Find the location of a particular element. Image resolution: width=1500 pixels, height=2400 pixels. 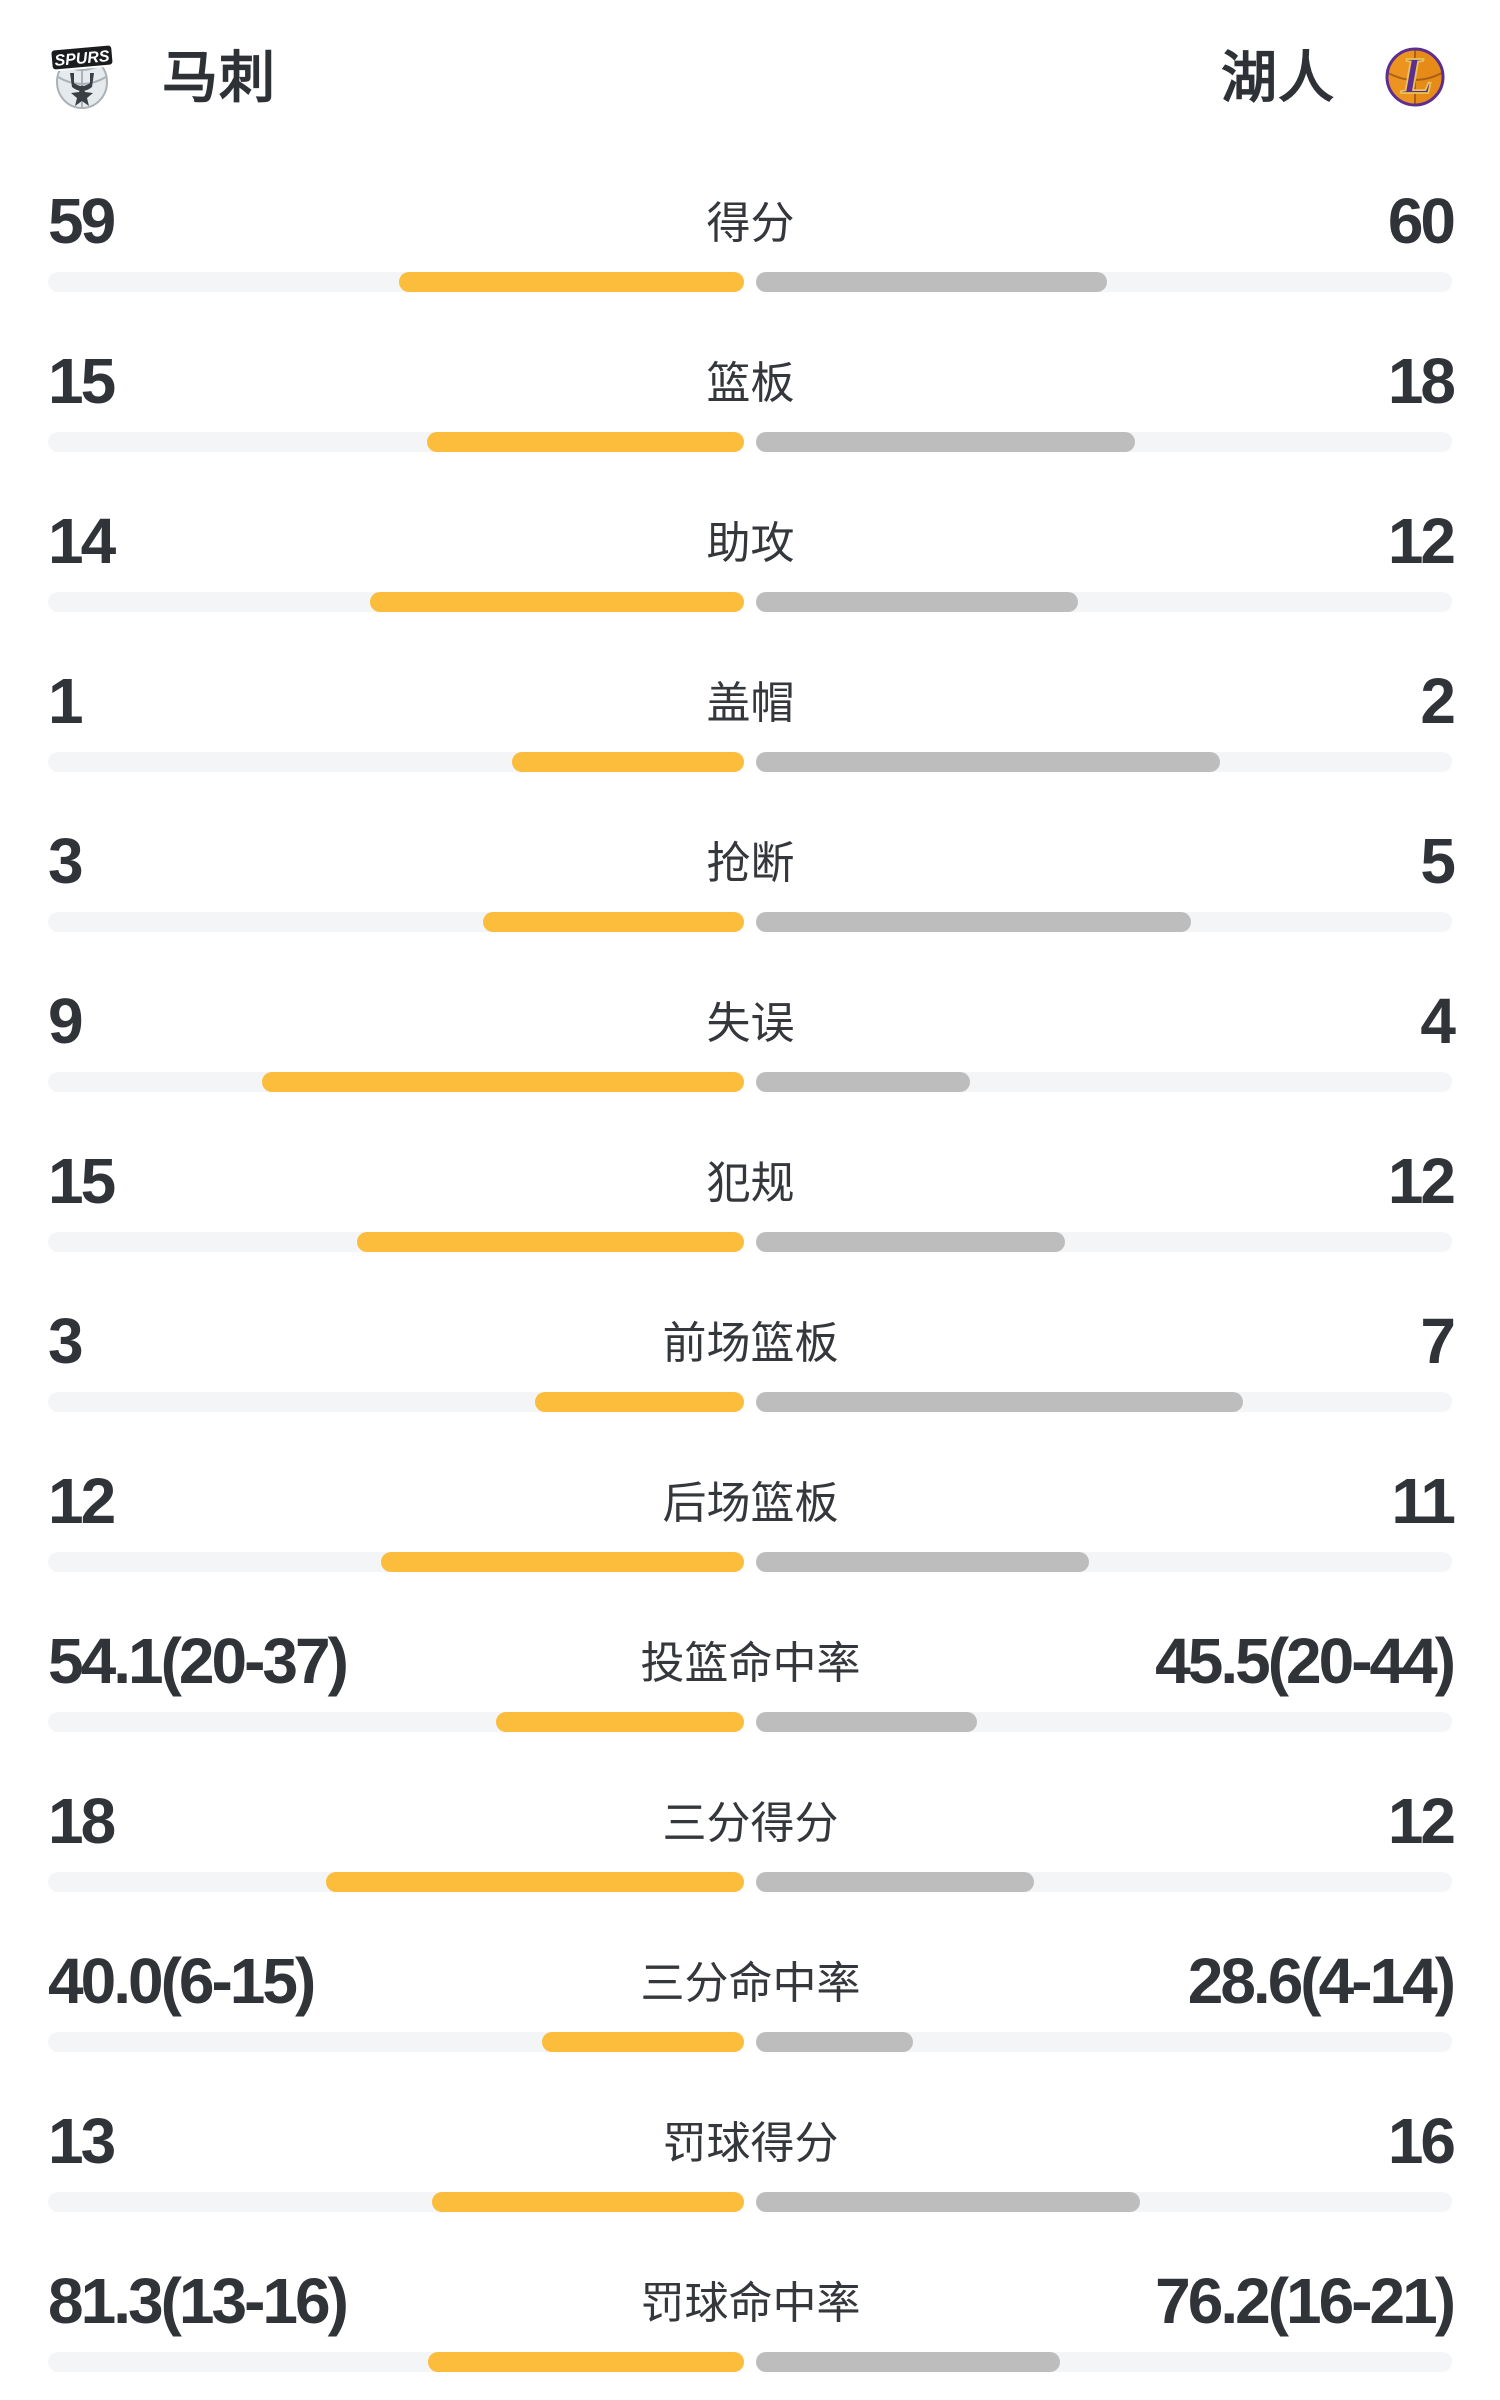

stat-values-line: 1 盖帽 2 is located at coordinates (752, 701).